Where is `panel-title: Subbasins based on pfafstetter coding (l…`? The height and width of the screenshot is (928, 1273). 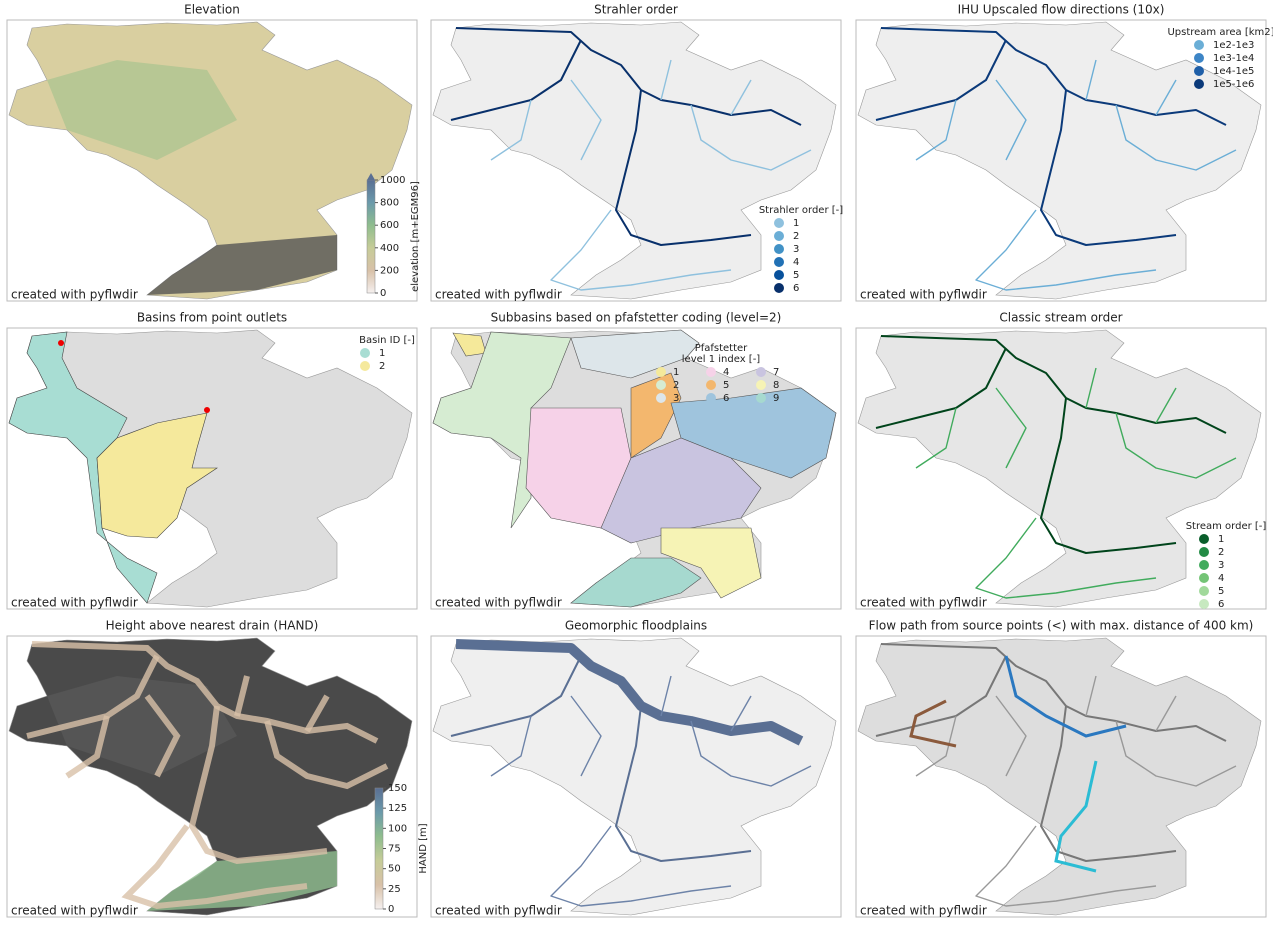
panel-title: Subbasins based on pfafstetter coding (l… is located at coordinates (636, 318).